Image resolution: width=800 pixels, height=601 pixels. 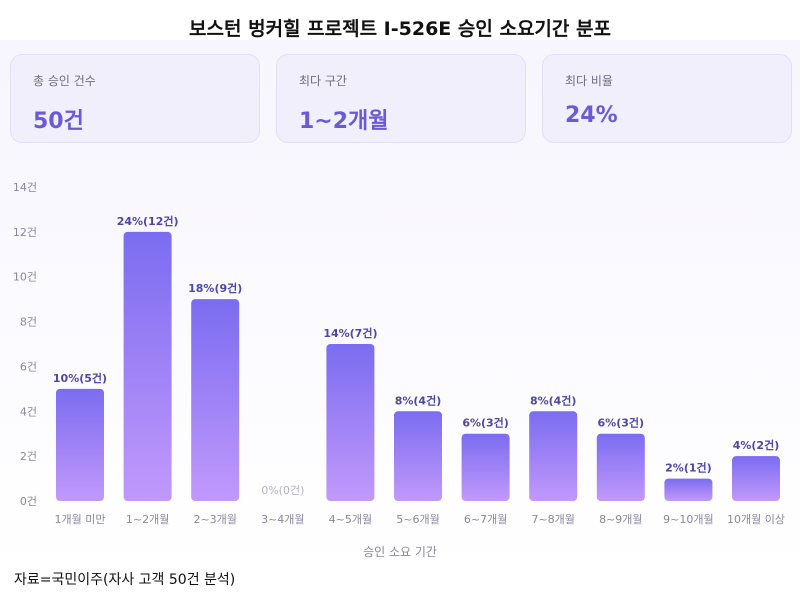 I want to click on x-tick-label: 5~6개월, so click(x=417, y=519).